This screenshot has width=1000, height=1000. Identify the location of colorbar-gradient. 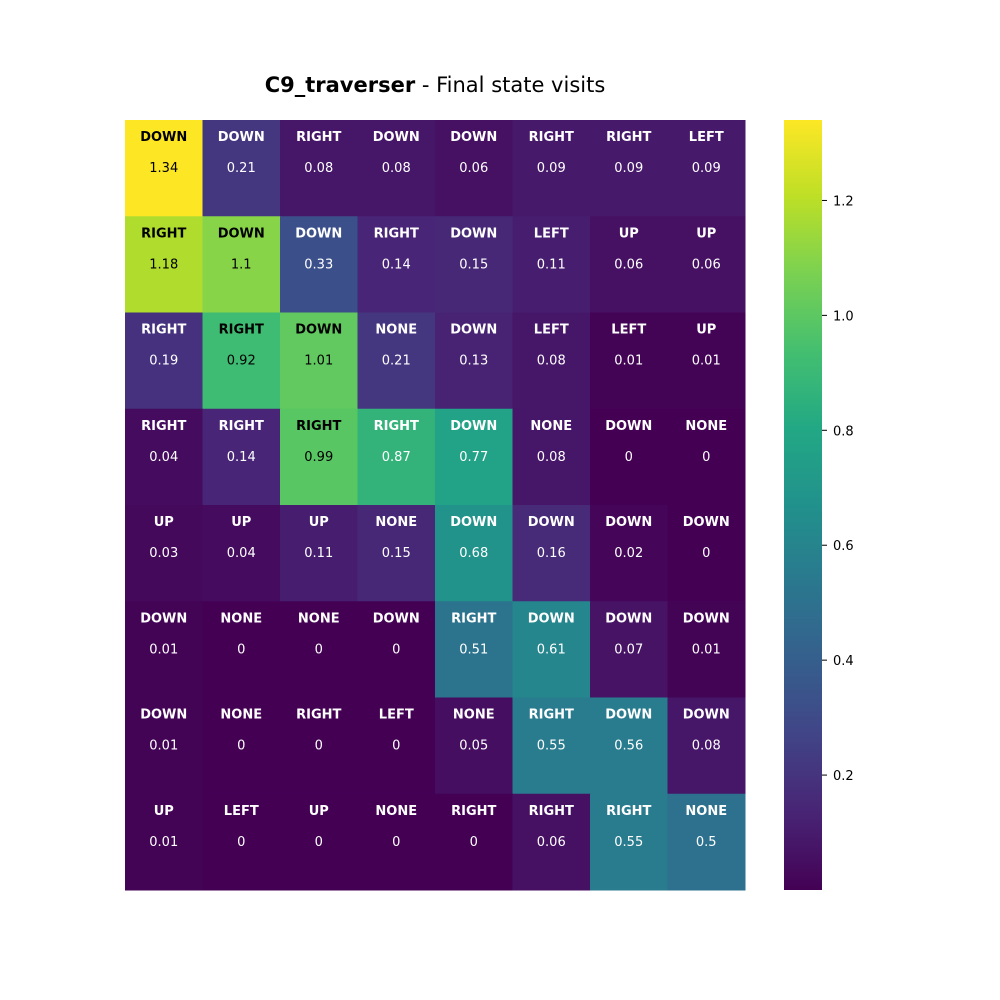
(803, 505).